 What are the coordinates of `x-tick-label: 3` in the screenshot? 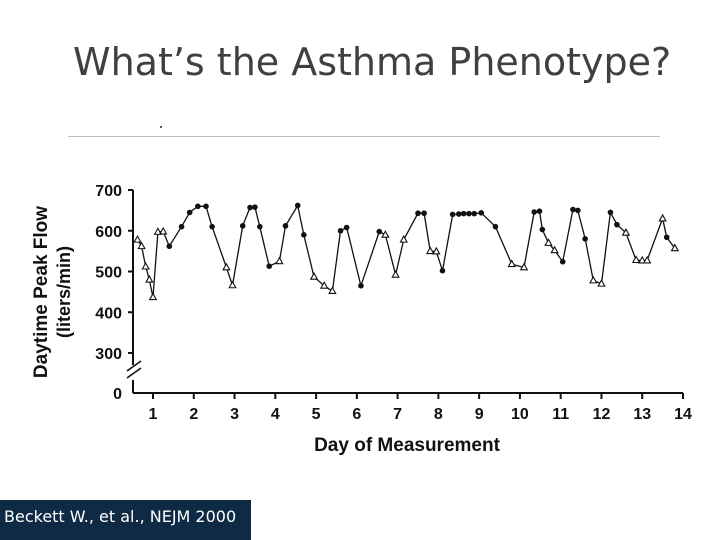 It's located at (234, 414).